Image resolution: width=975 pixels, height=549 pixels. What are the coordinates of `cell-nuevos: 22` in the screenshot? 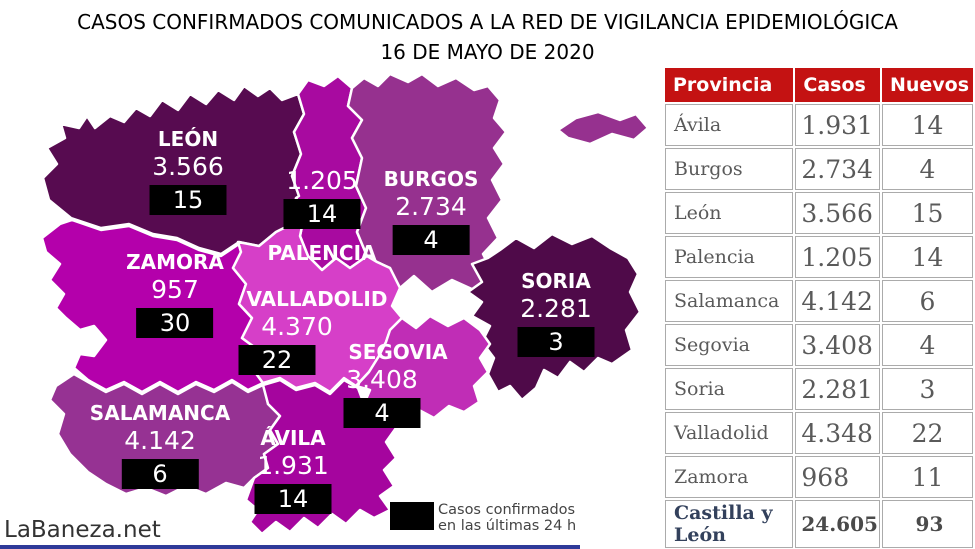 It's located at (927, 433).